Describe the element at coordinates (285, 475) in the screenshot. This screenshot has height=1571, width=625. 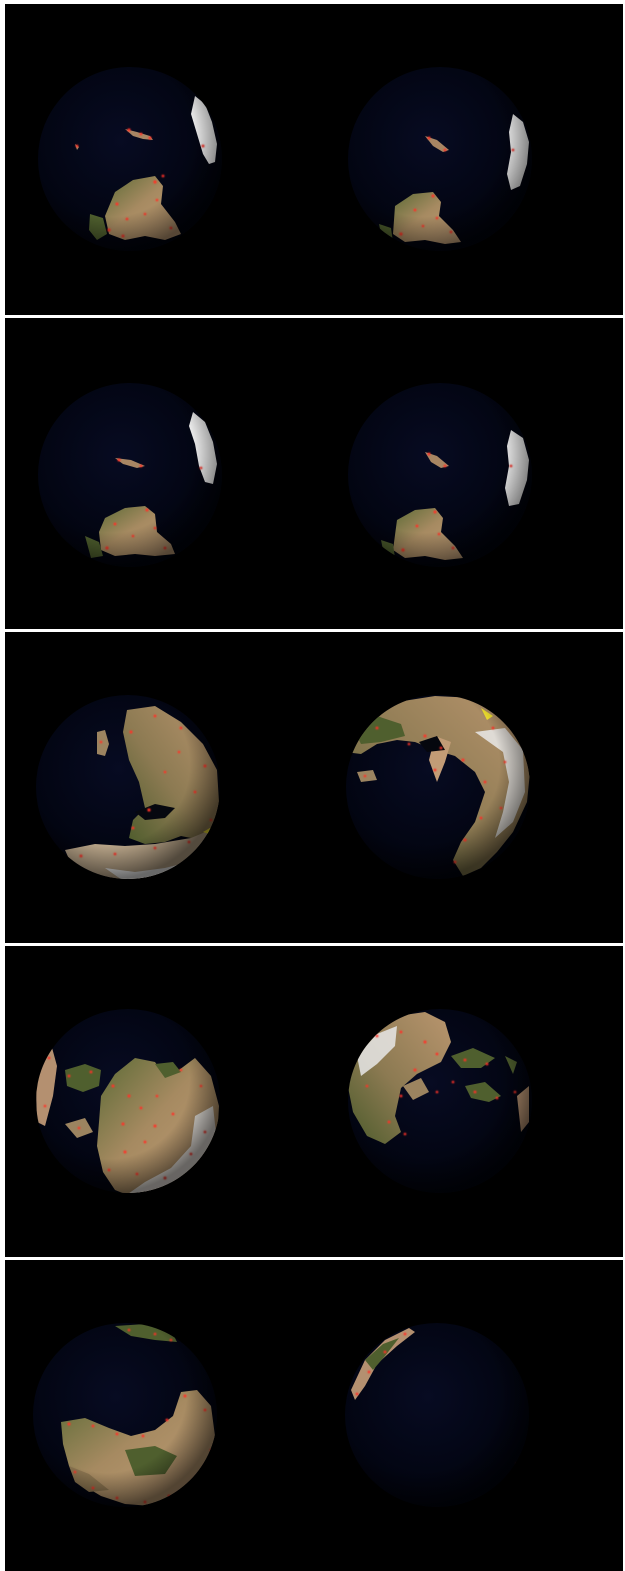
I see `frame-2-canvas` at that location.